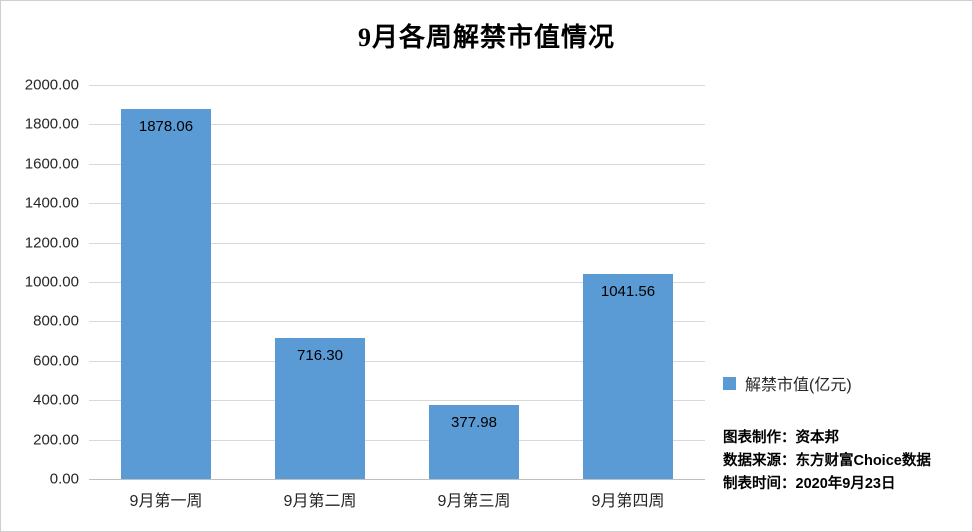 The height and width of the screenshot is (532, 973). What do you see at coordinates (486, 37) in the screenshot?
I see `chart-title: 9月各周解禁市值情况` at bounding box center [486, 37].